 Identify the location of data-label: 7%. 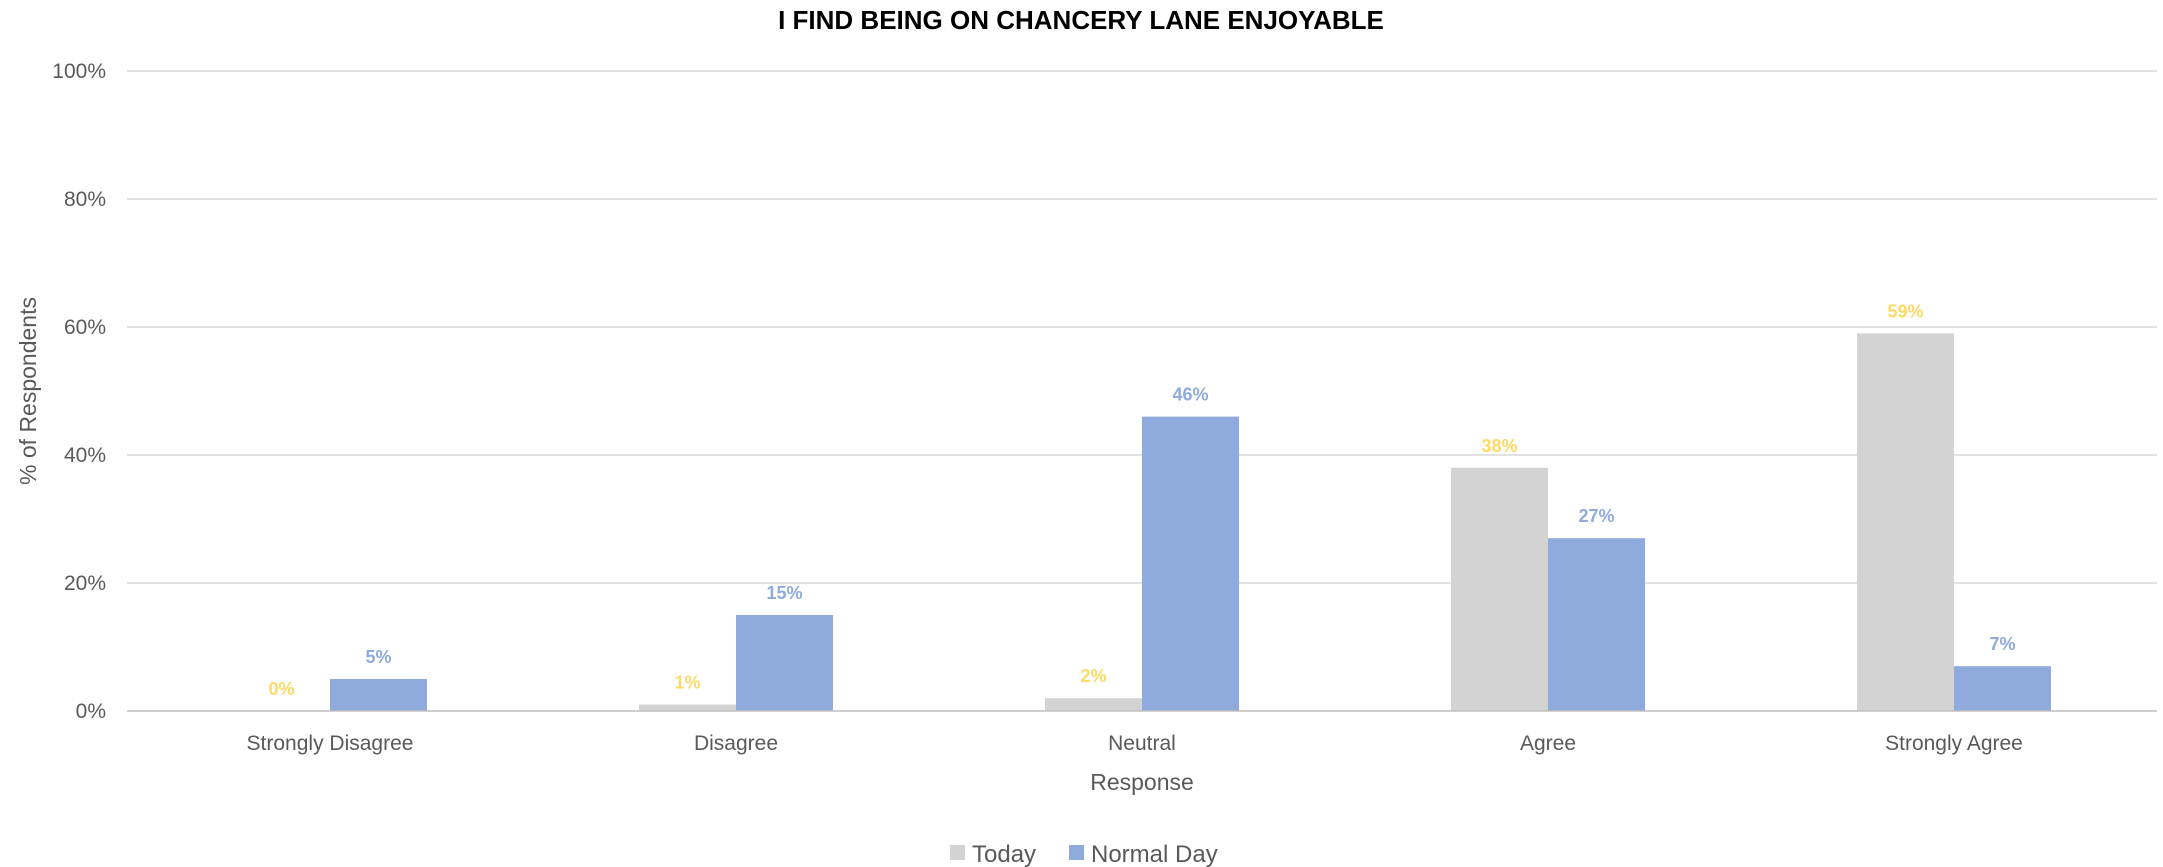
(2002, 644).